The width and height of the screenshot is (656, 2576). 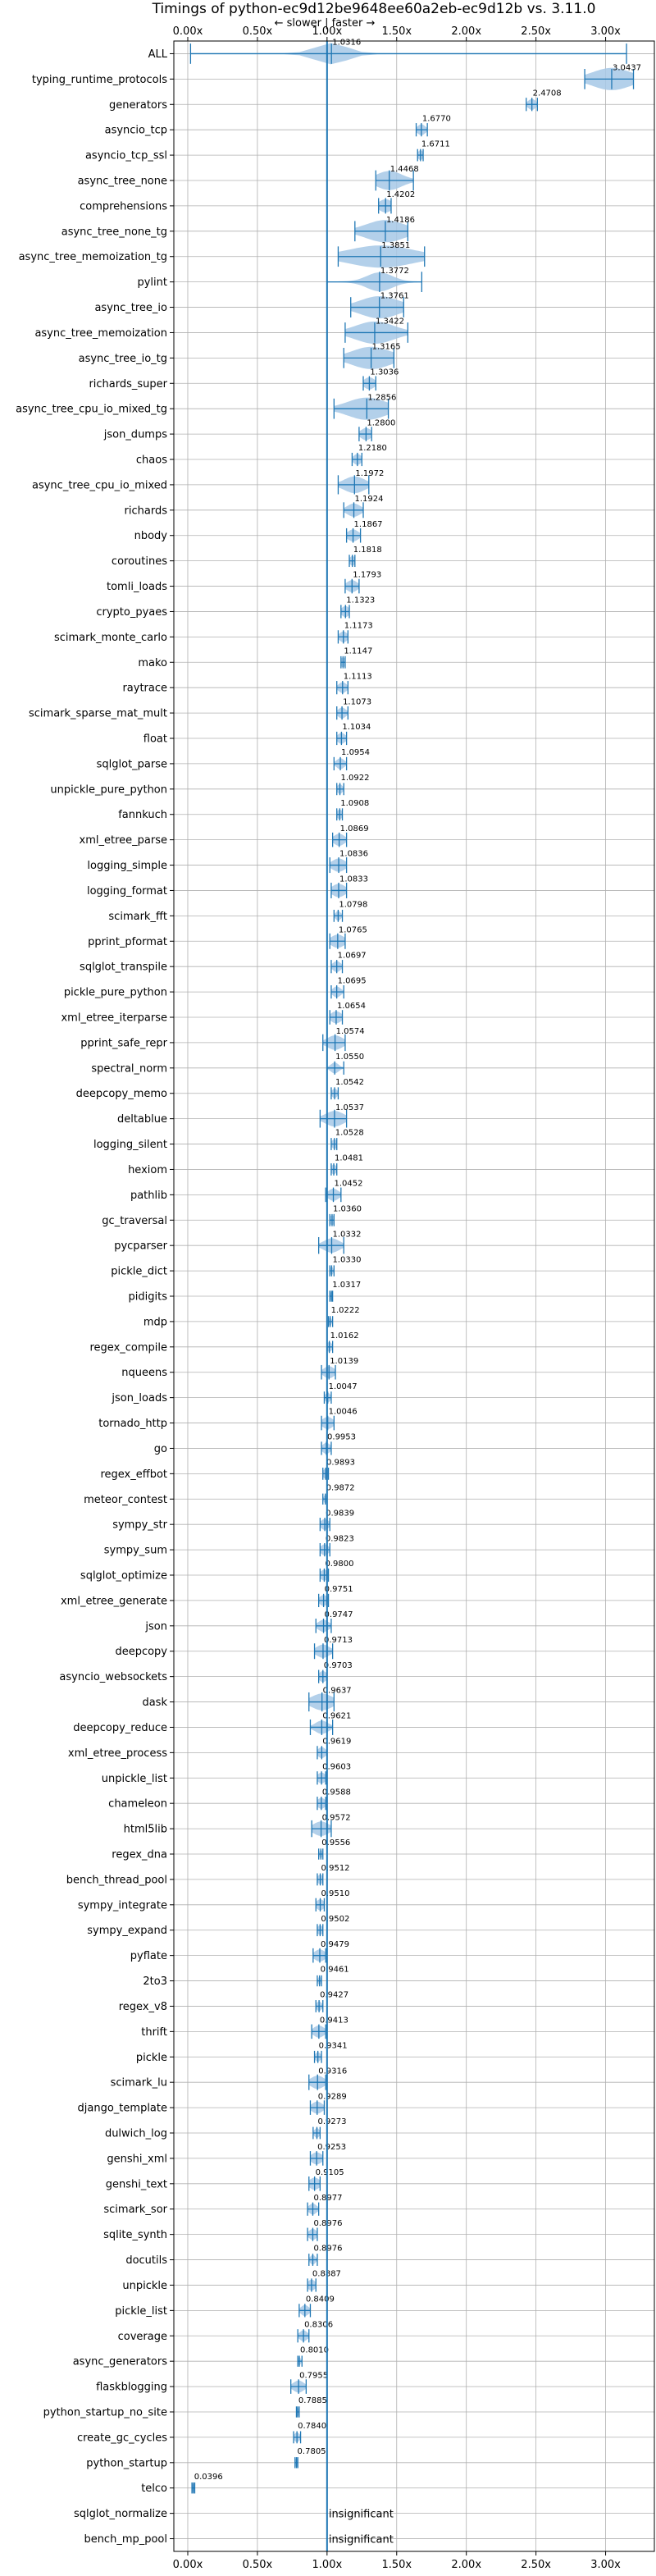 What do you see at coordinates (234, 2514) in the screenshot?
I see `benchmark-row: sqlglot_normalize insignificant` at bounding box center [234, 2514].